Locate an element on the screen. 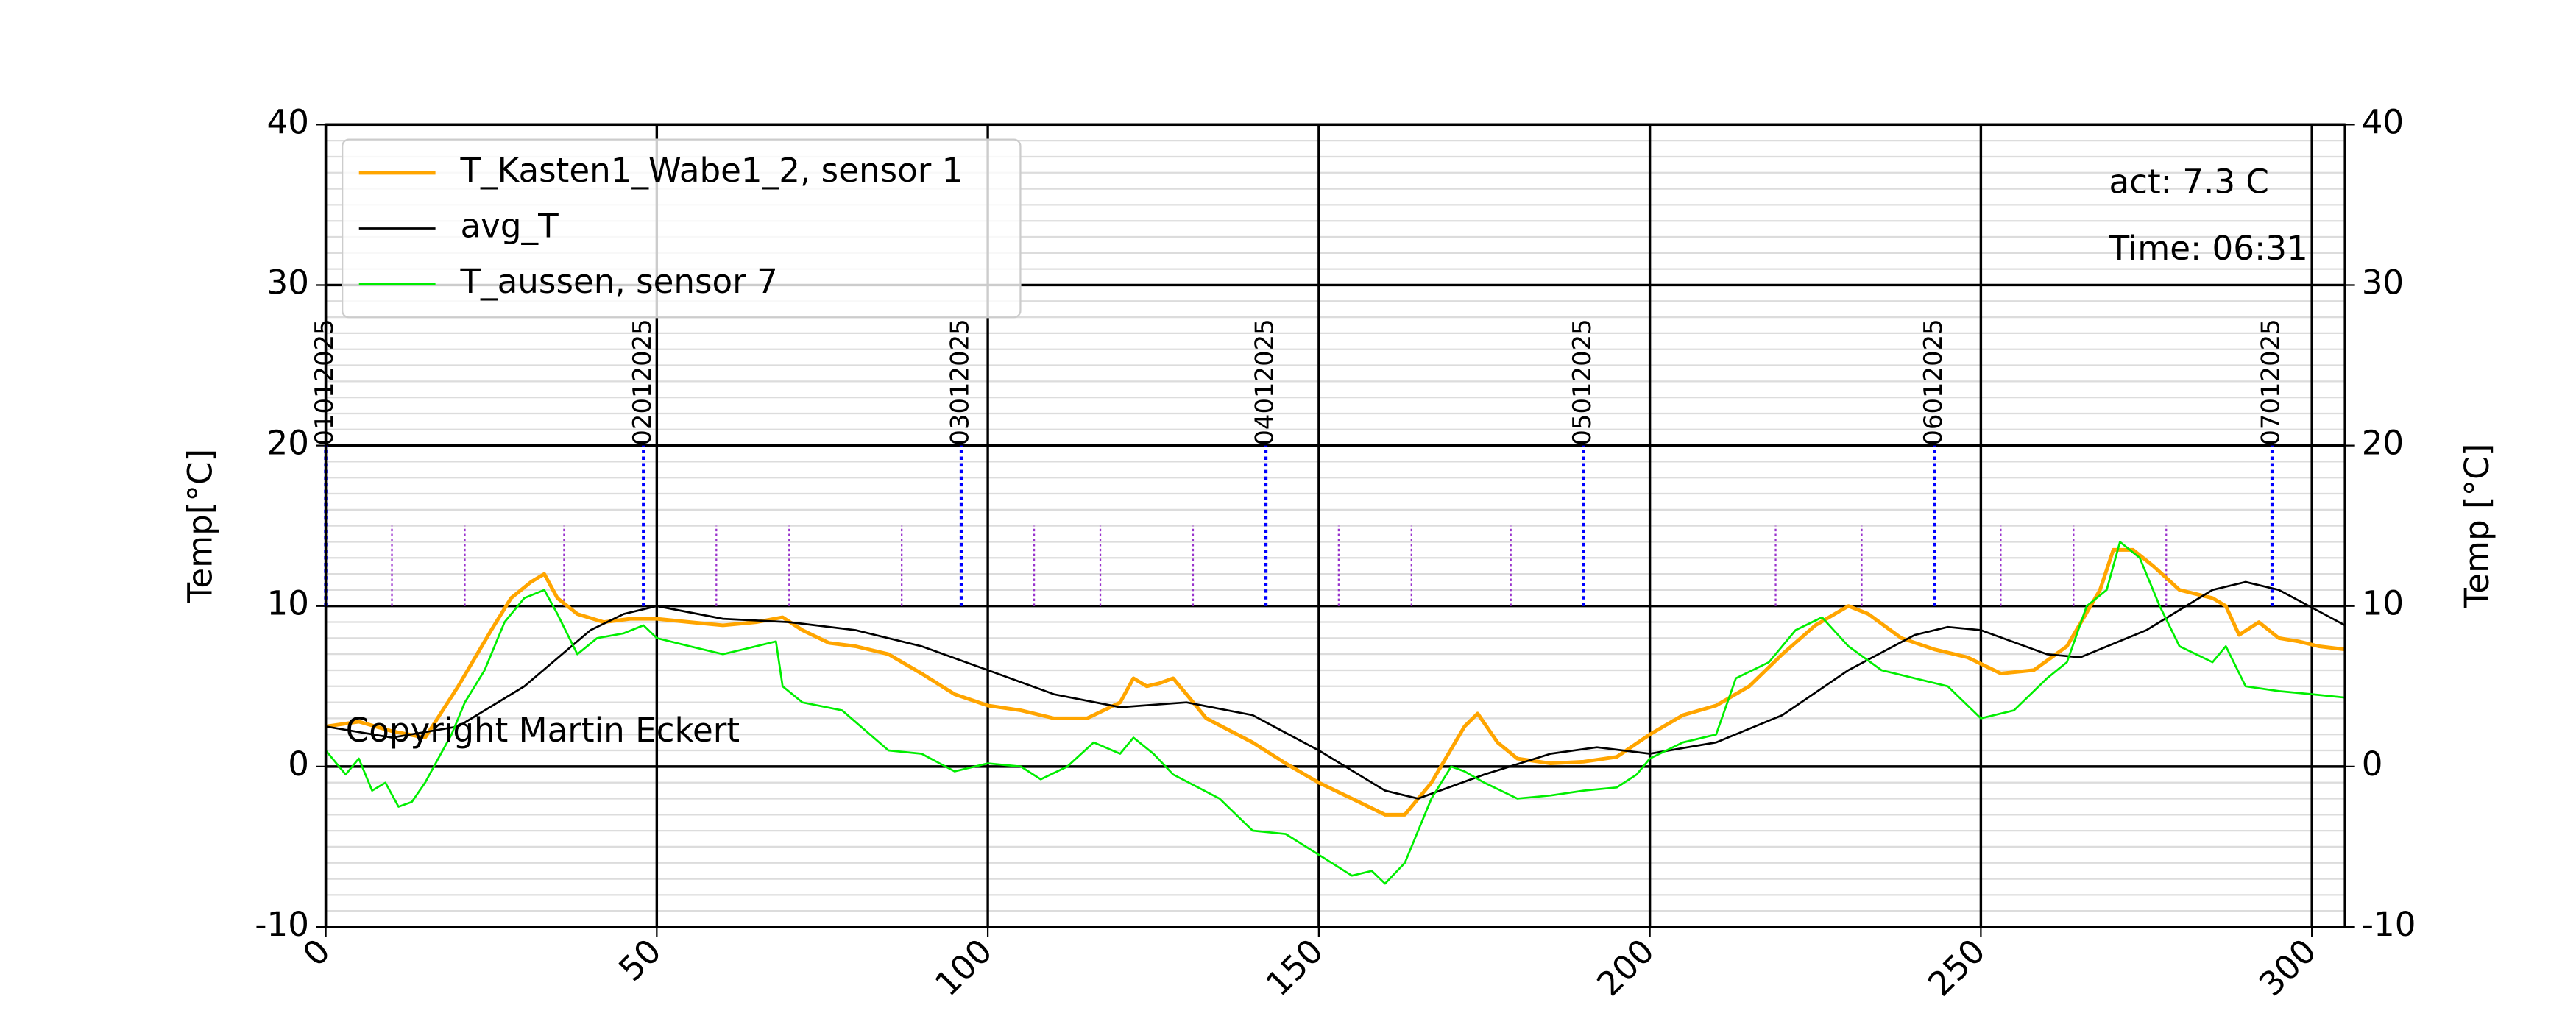 Image resolution: width=2576 pixels, height=1030 pixels. day-label: 07012025 is located at coordinates (2271, 382).